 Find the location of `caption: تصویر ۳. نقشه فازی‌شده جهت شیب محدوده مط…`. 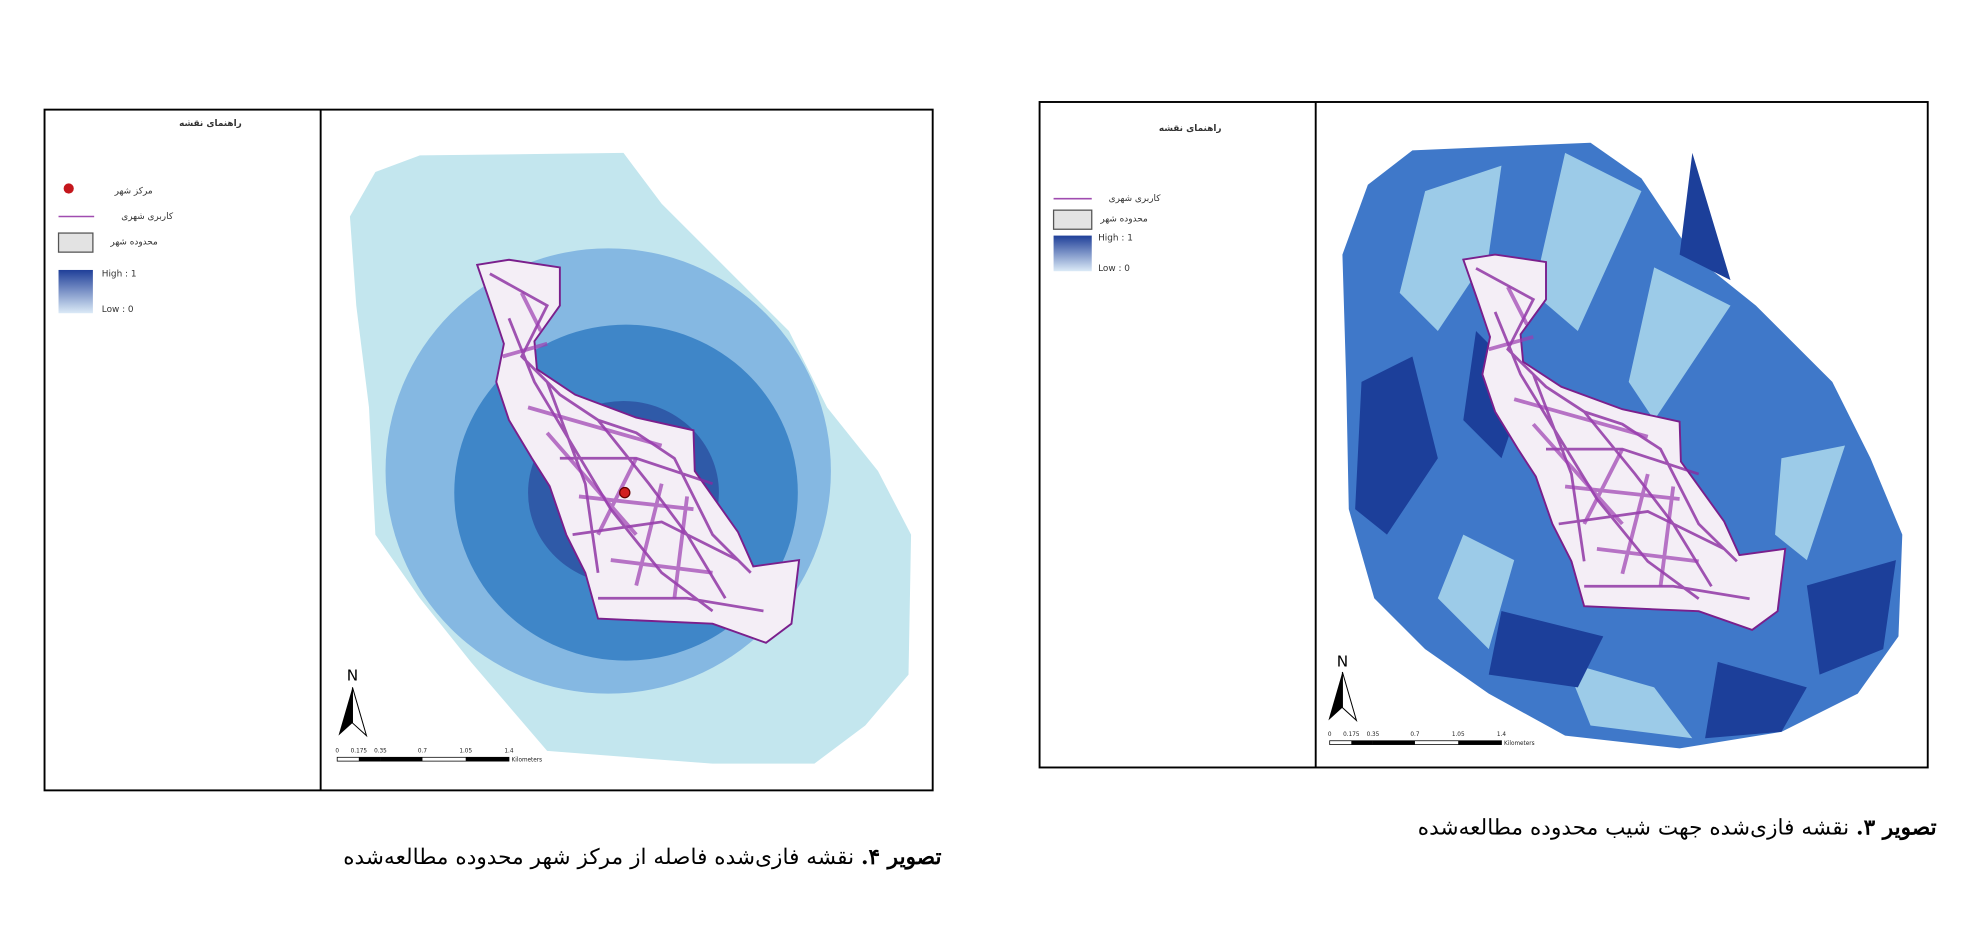

caption: تصویر ۳. نقشه فازی‌شده جهت شیب محدوده مط… is located at coordinates (1677, 828).